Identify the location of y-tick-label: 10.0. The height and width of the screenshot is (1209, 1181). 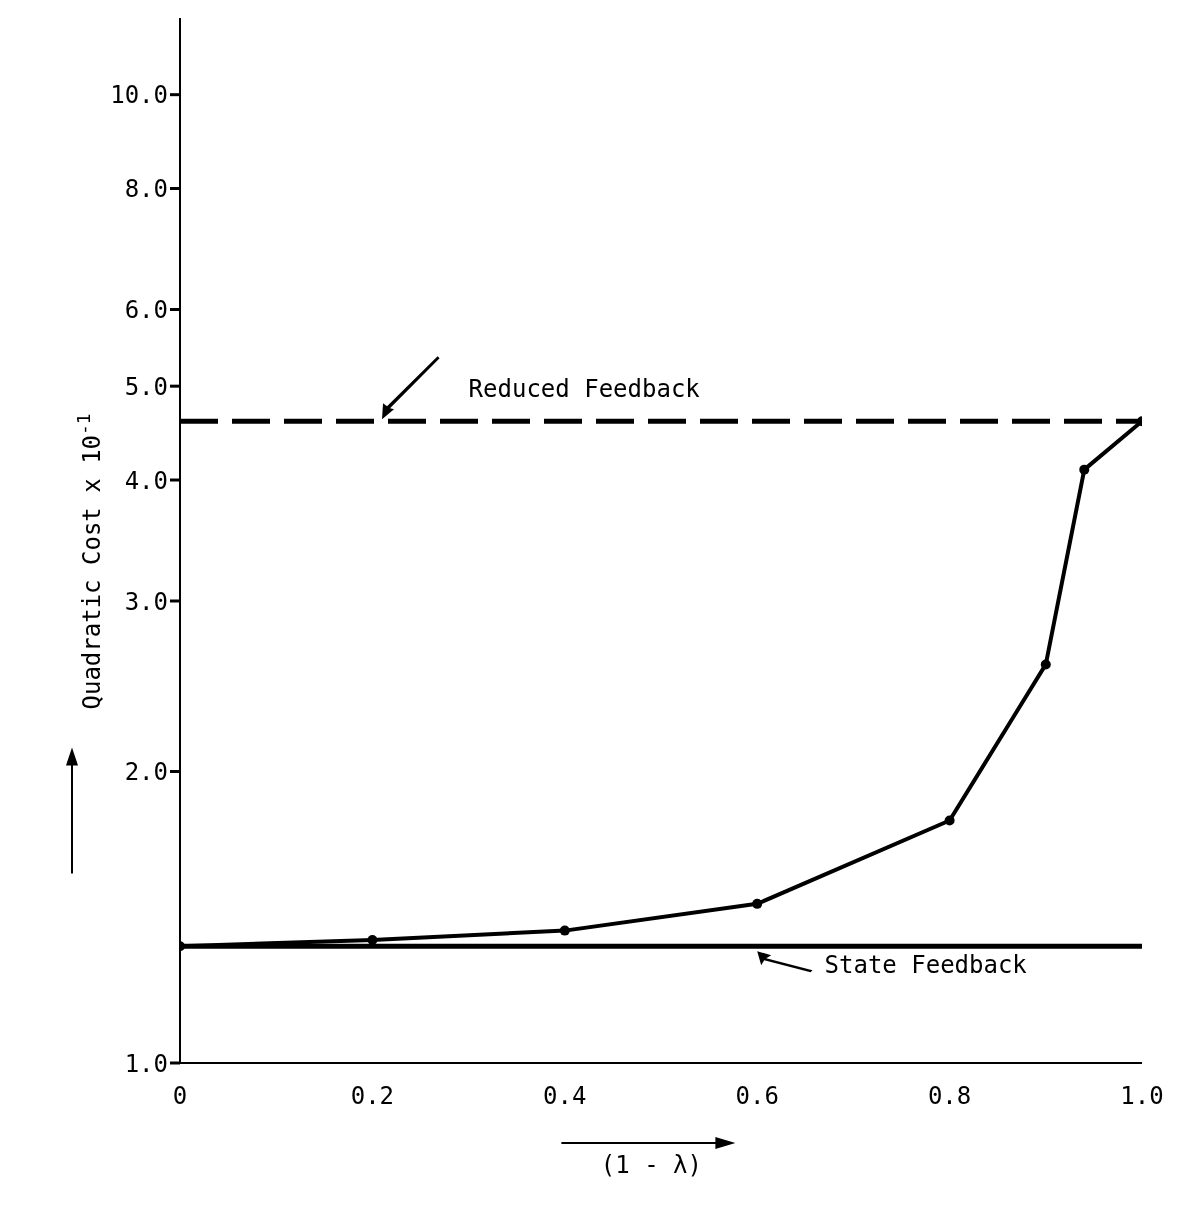
(139, 95).